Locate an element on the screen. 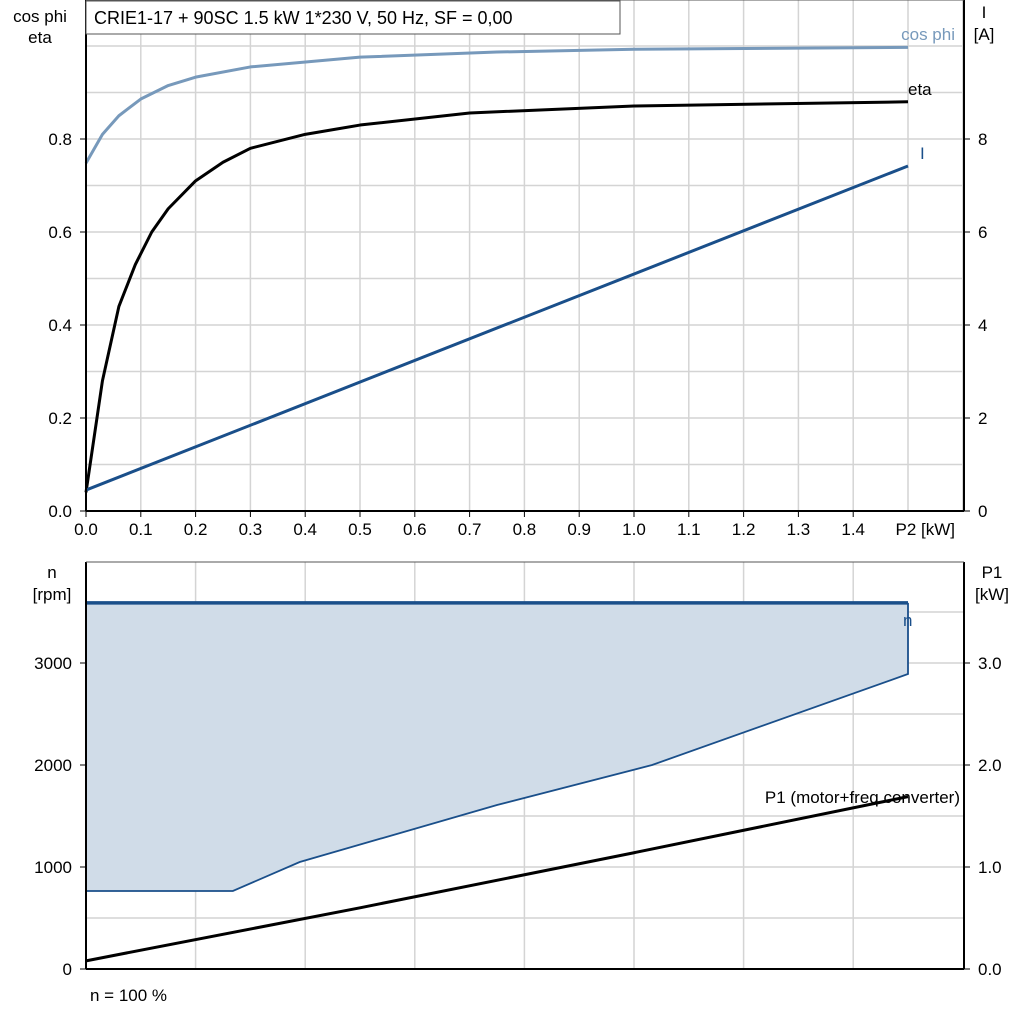  series-label-cosphi: cos phi is located at coordinates (928, 34).